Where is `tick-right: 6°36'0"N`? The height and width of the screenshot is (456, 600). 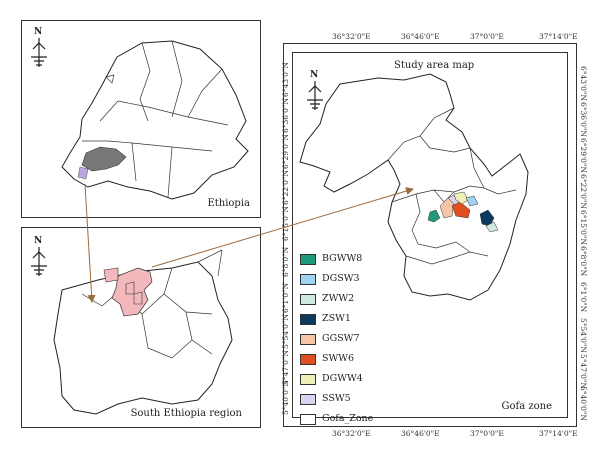 tick-right: 6°36'0"N is located at coordinates (583, 119).